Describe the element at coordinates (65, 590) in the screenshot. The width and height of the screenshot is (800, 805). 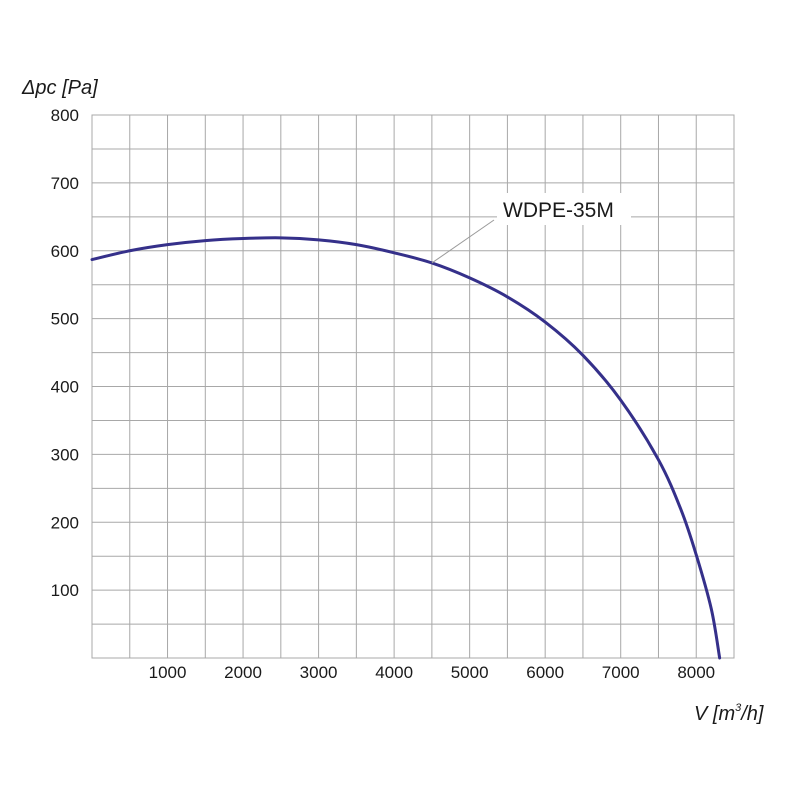
I see `y-tick-label: 100` at that location.